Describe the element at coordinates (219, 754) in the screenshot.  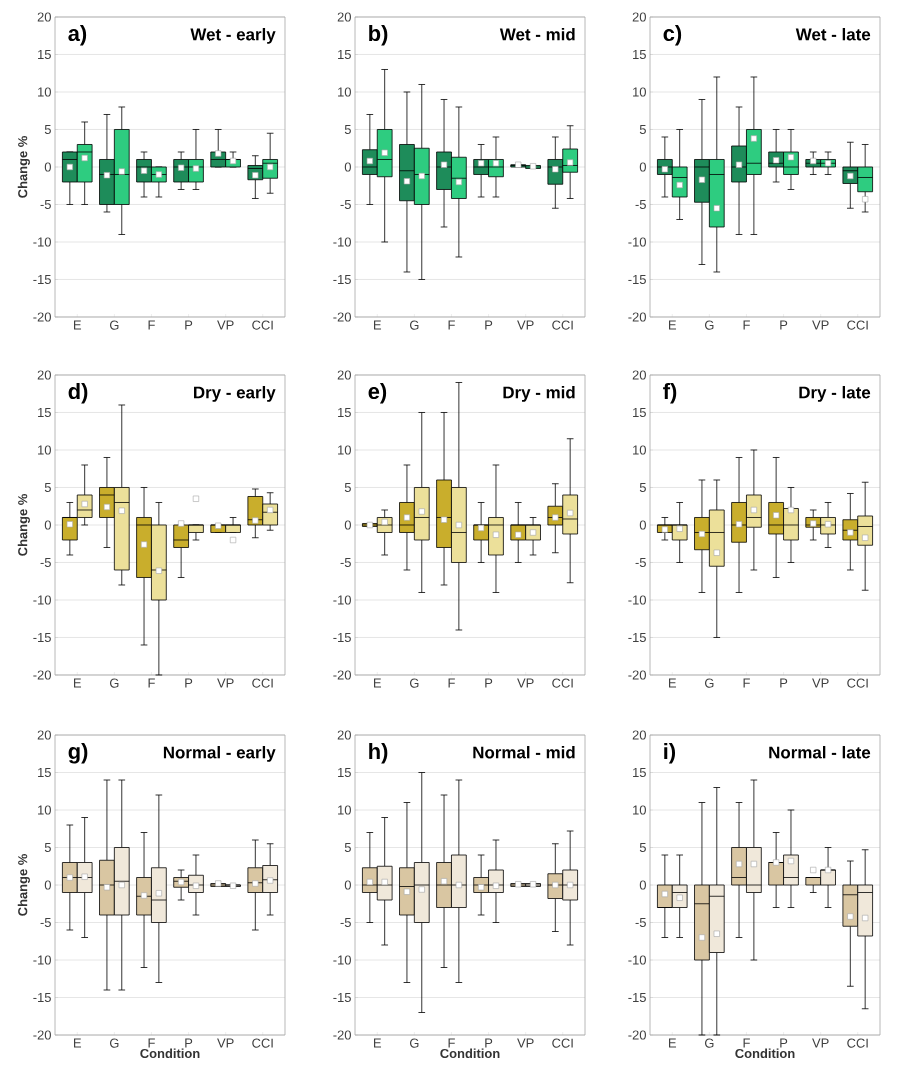
I see `text: Normal - early` at that location.